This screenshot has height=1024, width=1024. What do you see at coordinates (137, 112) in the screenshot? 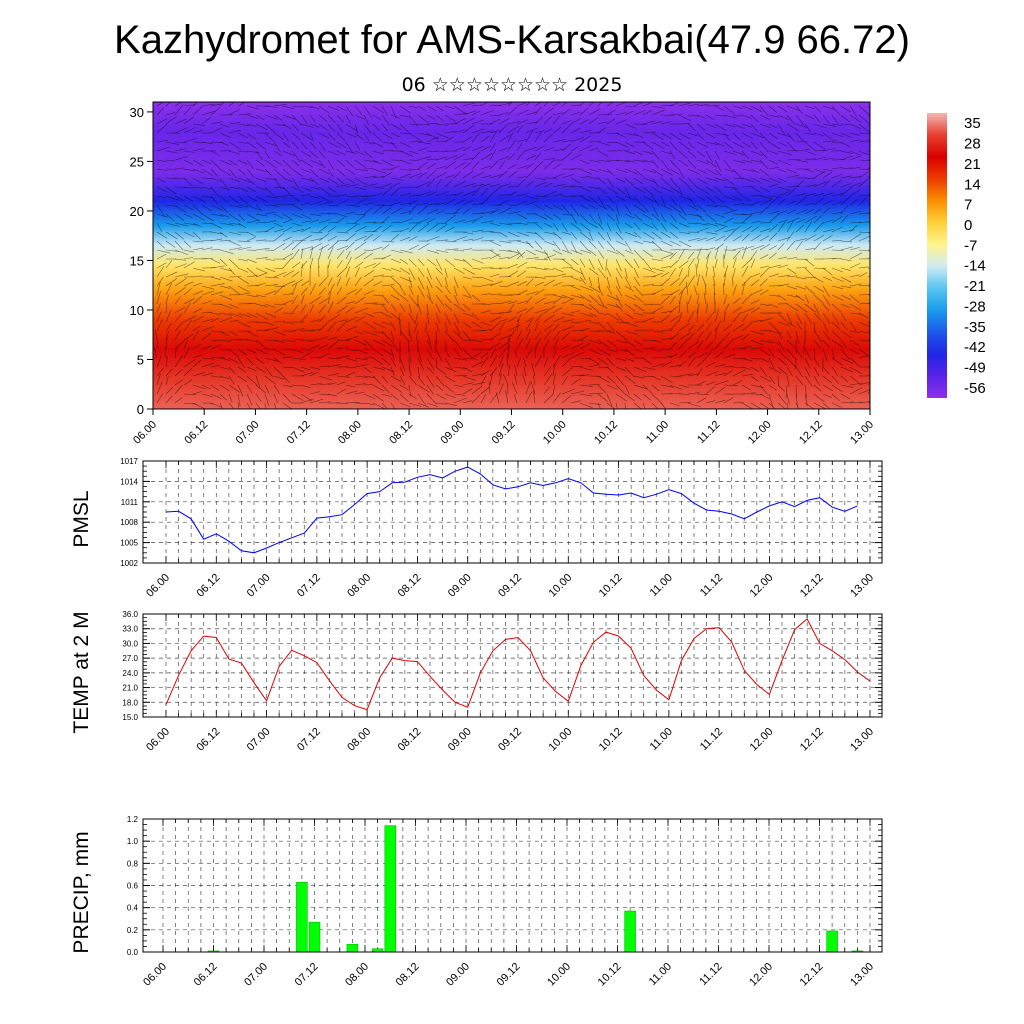
I see `y-tick-label: 30` at bounding box center [137, 112].